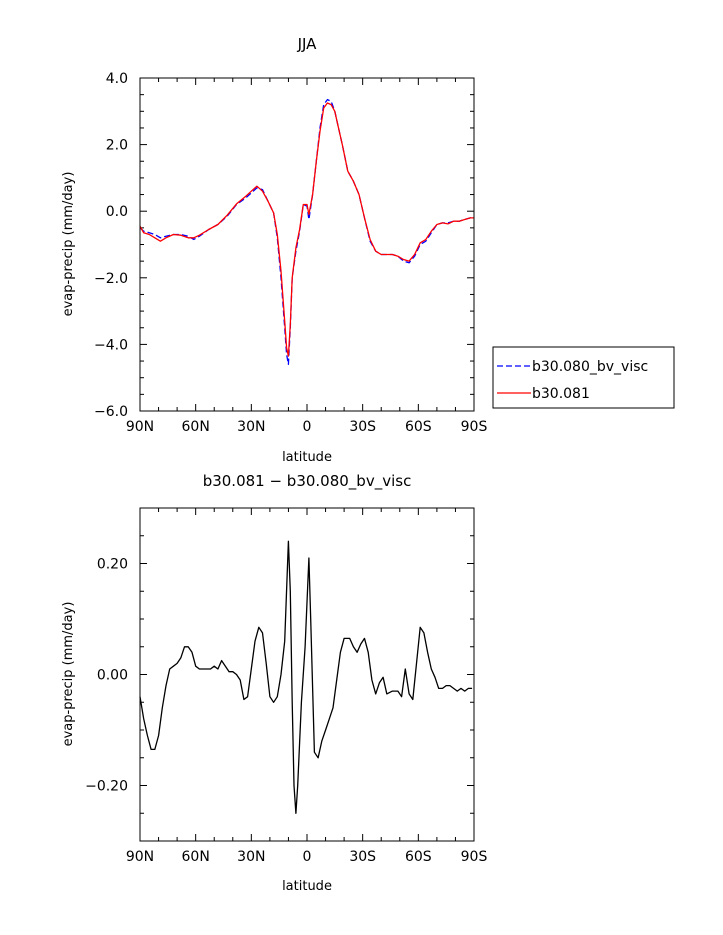  What do you see at coordinates (590, 367) in the screenshot?
I see `legend-label-series-1: b30.080_bv_visc` at bounding box center [590, 367].